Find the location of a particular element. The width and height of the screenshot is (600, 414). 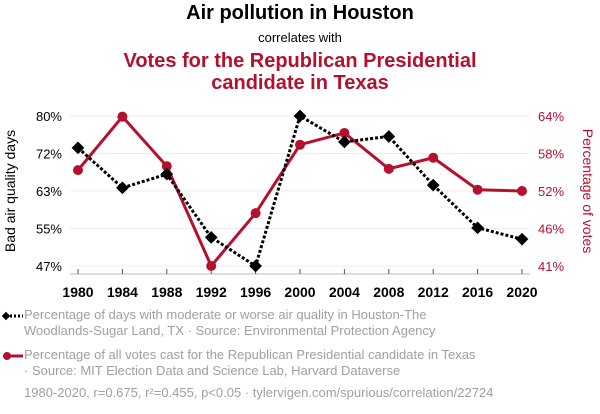

x-tick-label: 2020 is located at coordinates (521, 292).